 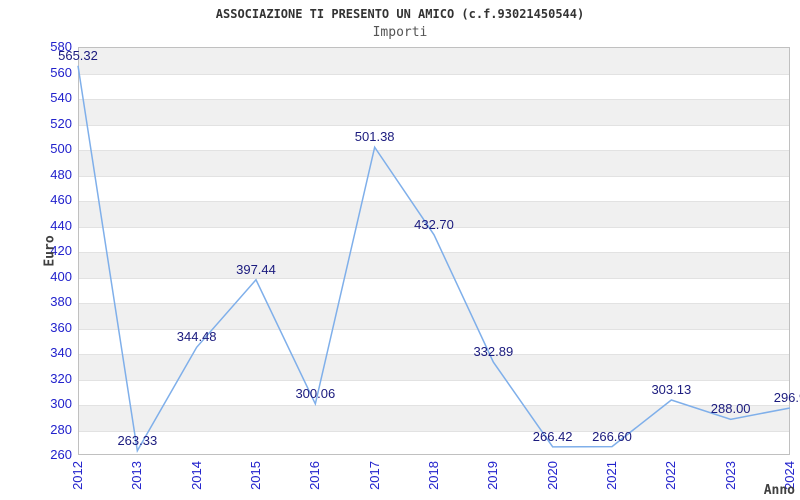 I want to click on data-point-label: 303.13, so click(x=671, y=389).